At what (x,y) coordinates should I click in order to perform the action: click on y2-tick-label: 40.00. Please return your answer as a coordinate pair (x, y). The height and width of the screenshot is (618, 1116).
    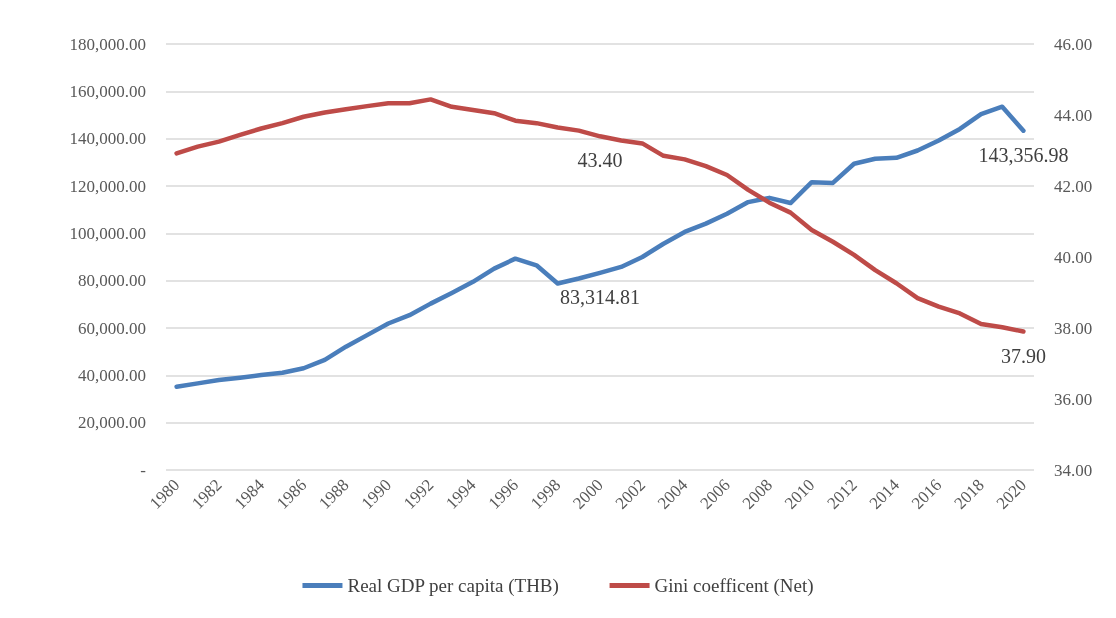
    Looking at the image, I should click on (1073, 257).